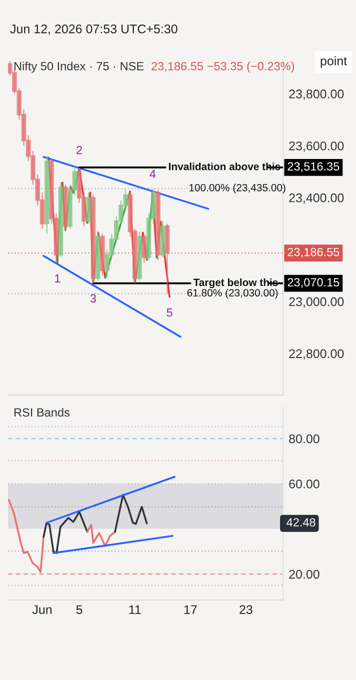 This screenshot has width=356, height=680. What do you see at coordinates (79, 150) in the screenshot?
I see `annotation: 2` at bounding box center [79, 150].